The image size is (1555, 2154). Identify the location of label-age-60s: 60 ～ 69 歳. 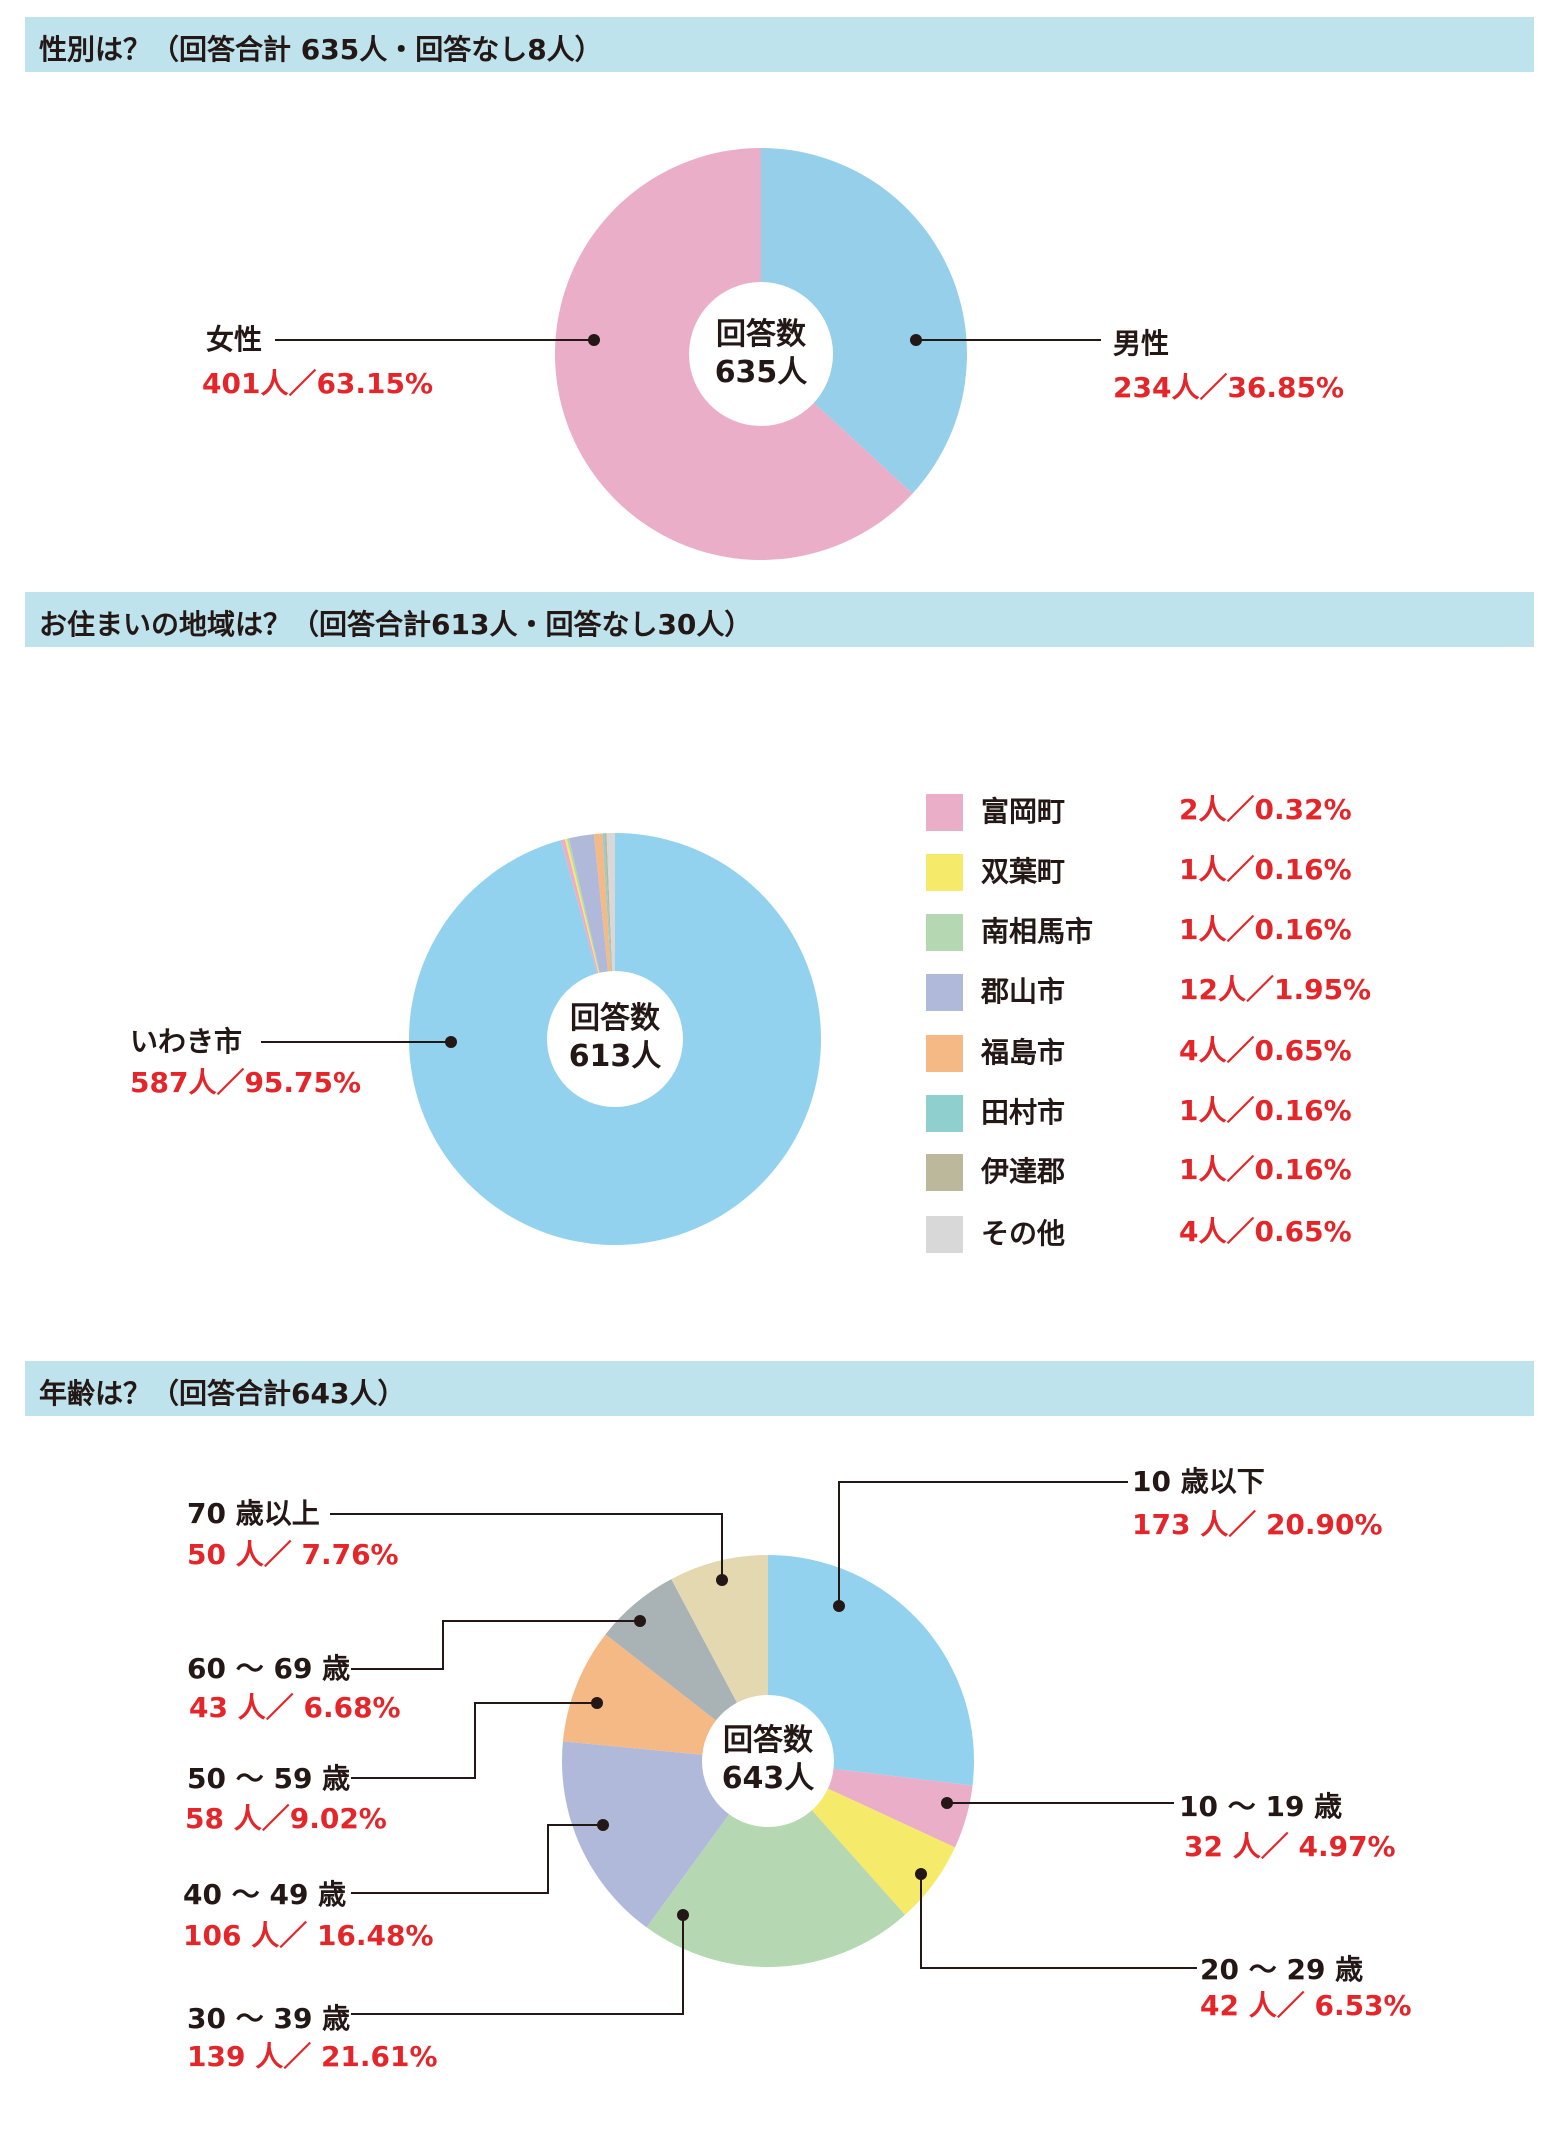
(269, 1668).